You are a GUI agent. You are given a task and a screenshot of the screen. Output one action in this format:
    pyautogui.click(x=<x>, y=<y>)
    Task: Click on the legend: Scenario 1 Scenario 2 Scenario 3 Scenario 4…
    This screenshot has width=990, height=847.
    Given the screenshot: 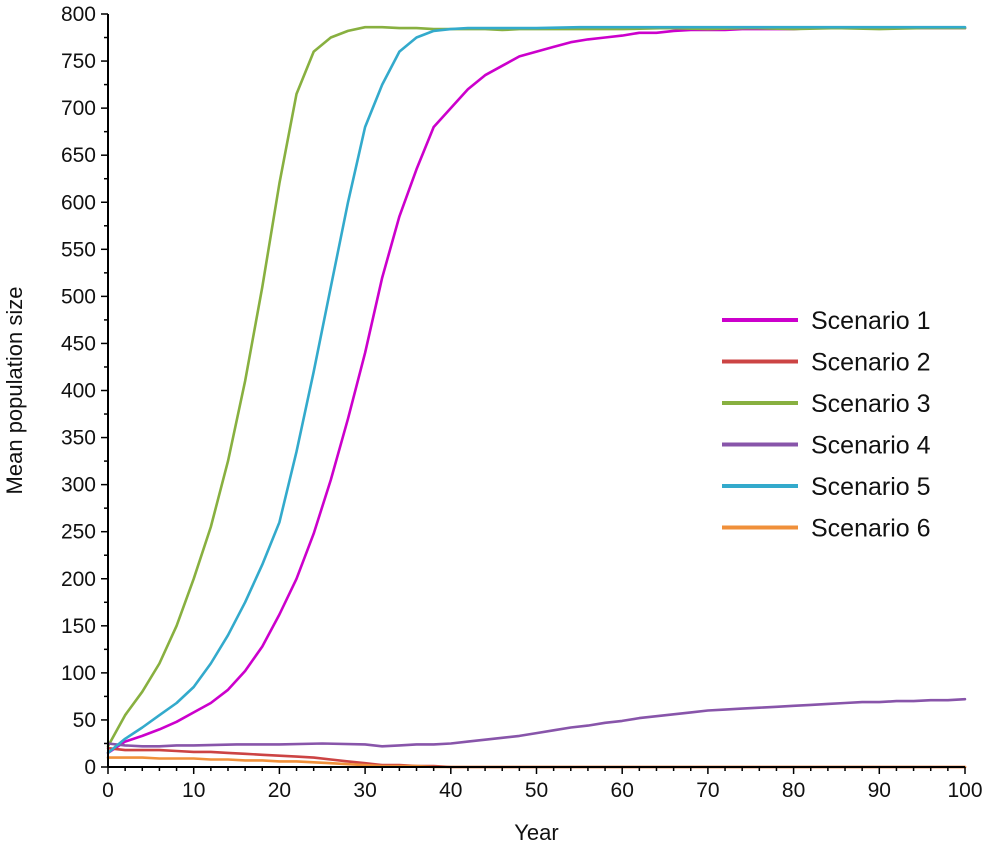 What is the action you would take?
    pyautogui.click(x=826, y=425)
    